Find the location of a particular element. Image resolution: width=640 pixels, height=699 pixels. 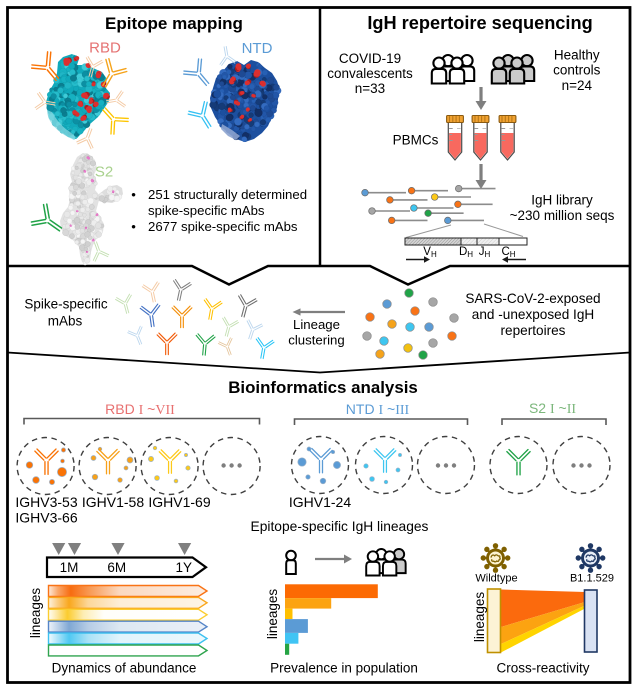

svg-text: and -unexposed IgH is located at coordinates (533, 314).